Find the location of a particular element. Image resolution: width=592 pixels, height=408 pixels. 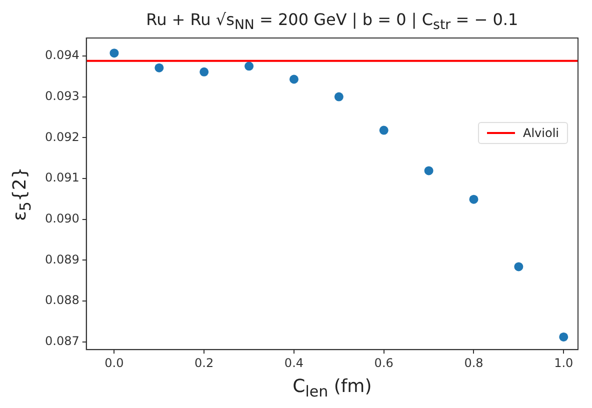

chart-title: Ru + Ru √s$_{NN}$ = 200 GeV | b = 0 | C$_{str}$ = − 0.1 is located at coordinates (332, 22).